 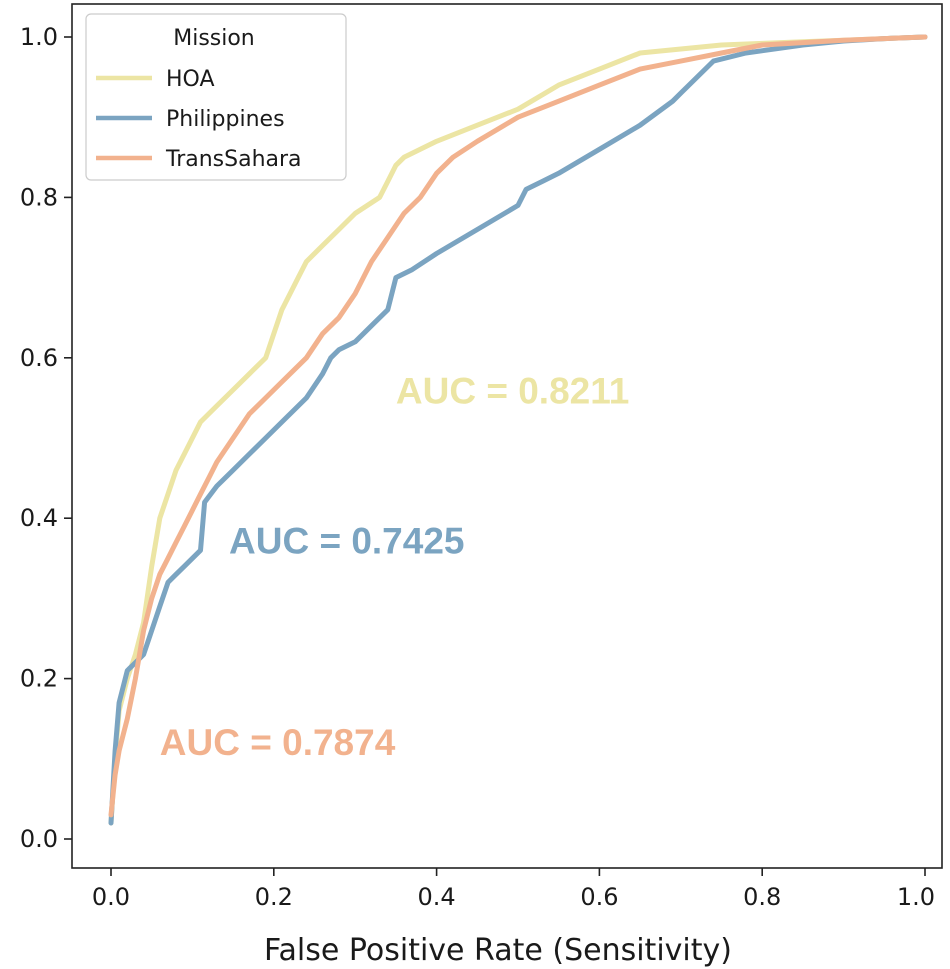 I want to click on y-tick-label: 0.0, so click(x=39, y=839).